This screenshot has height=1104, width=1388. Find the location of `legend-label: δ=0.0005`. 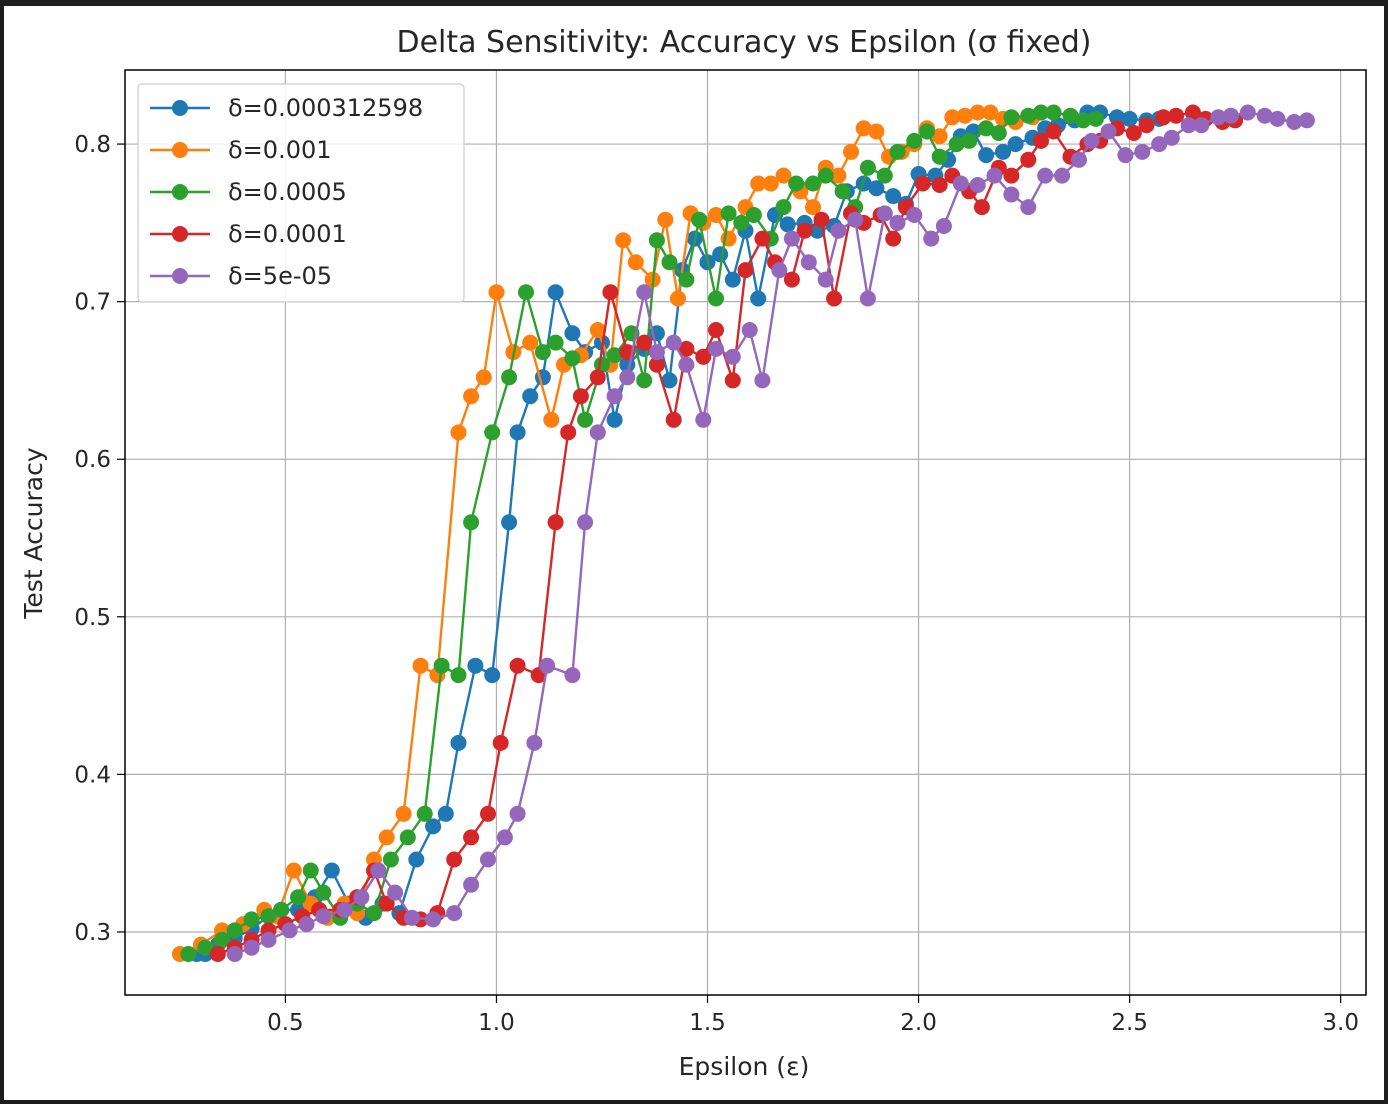

legend-label: δ=0.0005 is located at coordinates (287, 192).